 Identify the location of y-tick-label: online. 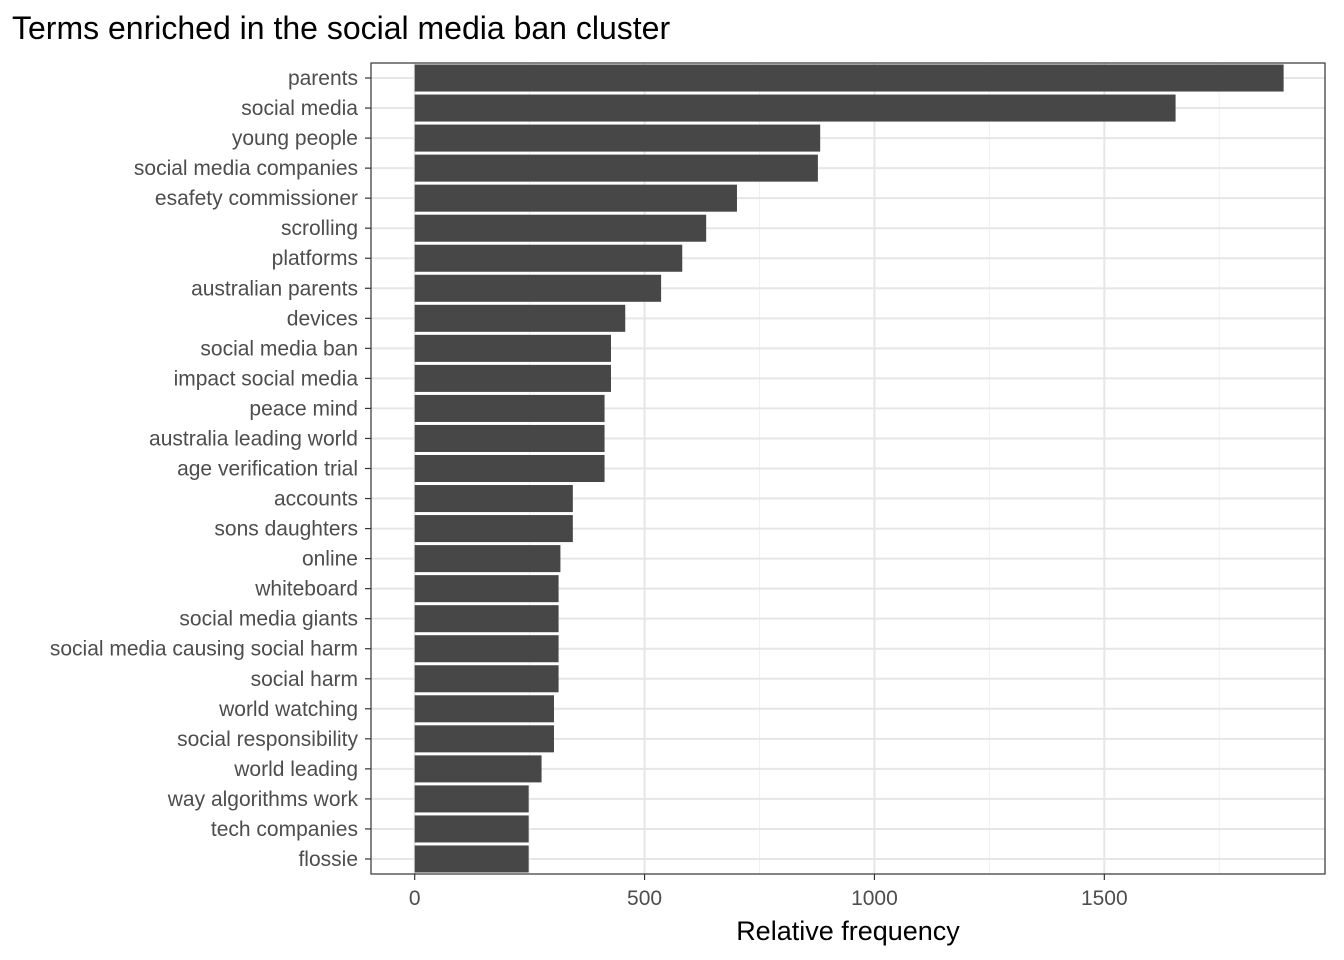
(330, 559).